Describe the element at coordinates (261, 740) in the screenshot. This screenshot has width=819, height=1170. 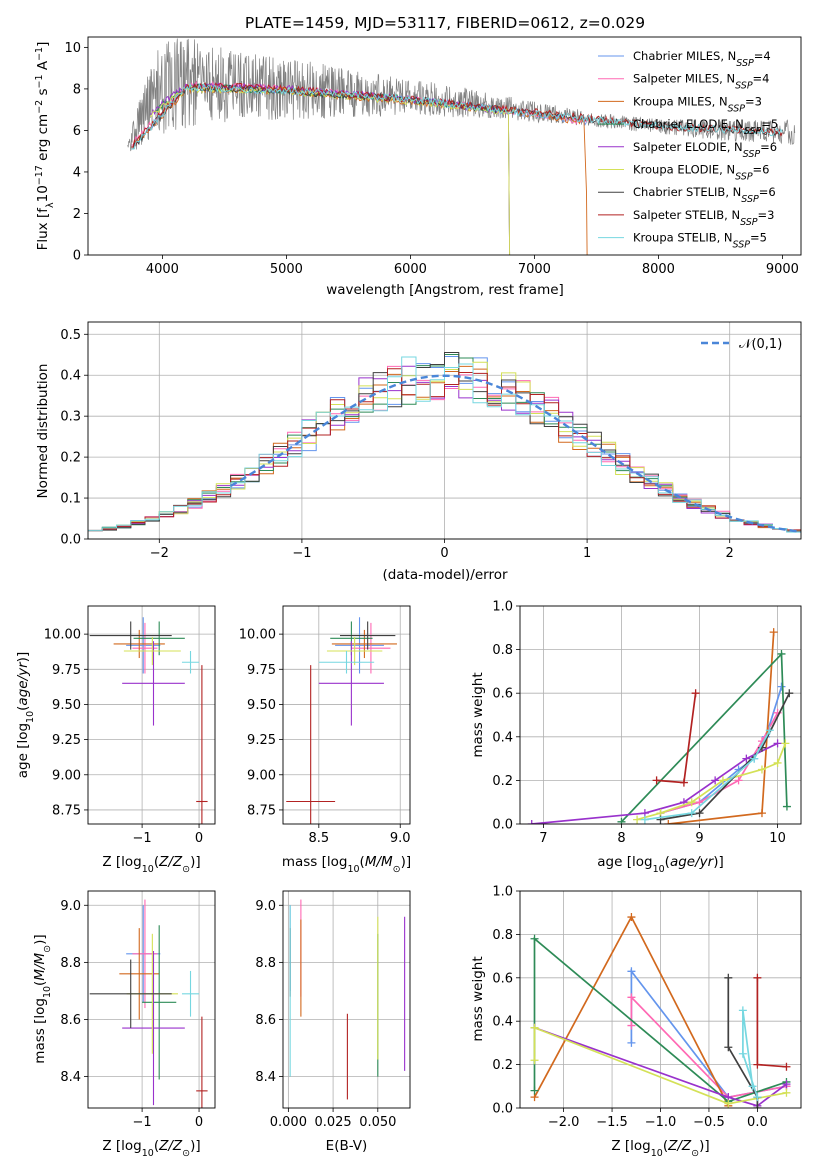
I see `y-tick-label: 9.25` at that location.